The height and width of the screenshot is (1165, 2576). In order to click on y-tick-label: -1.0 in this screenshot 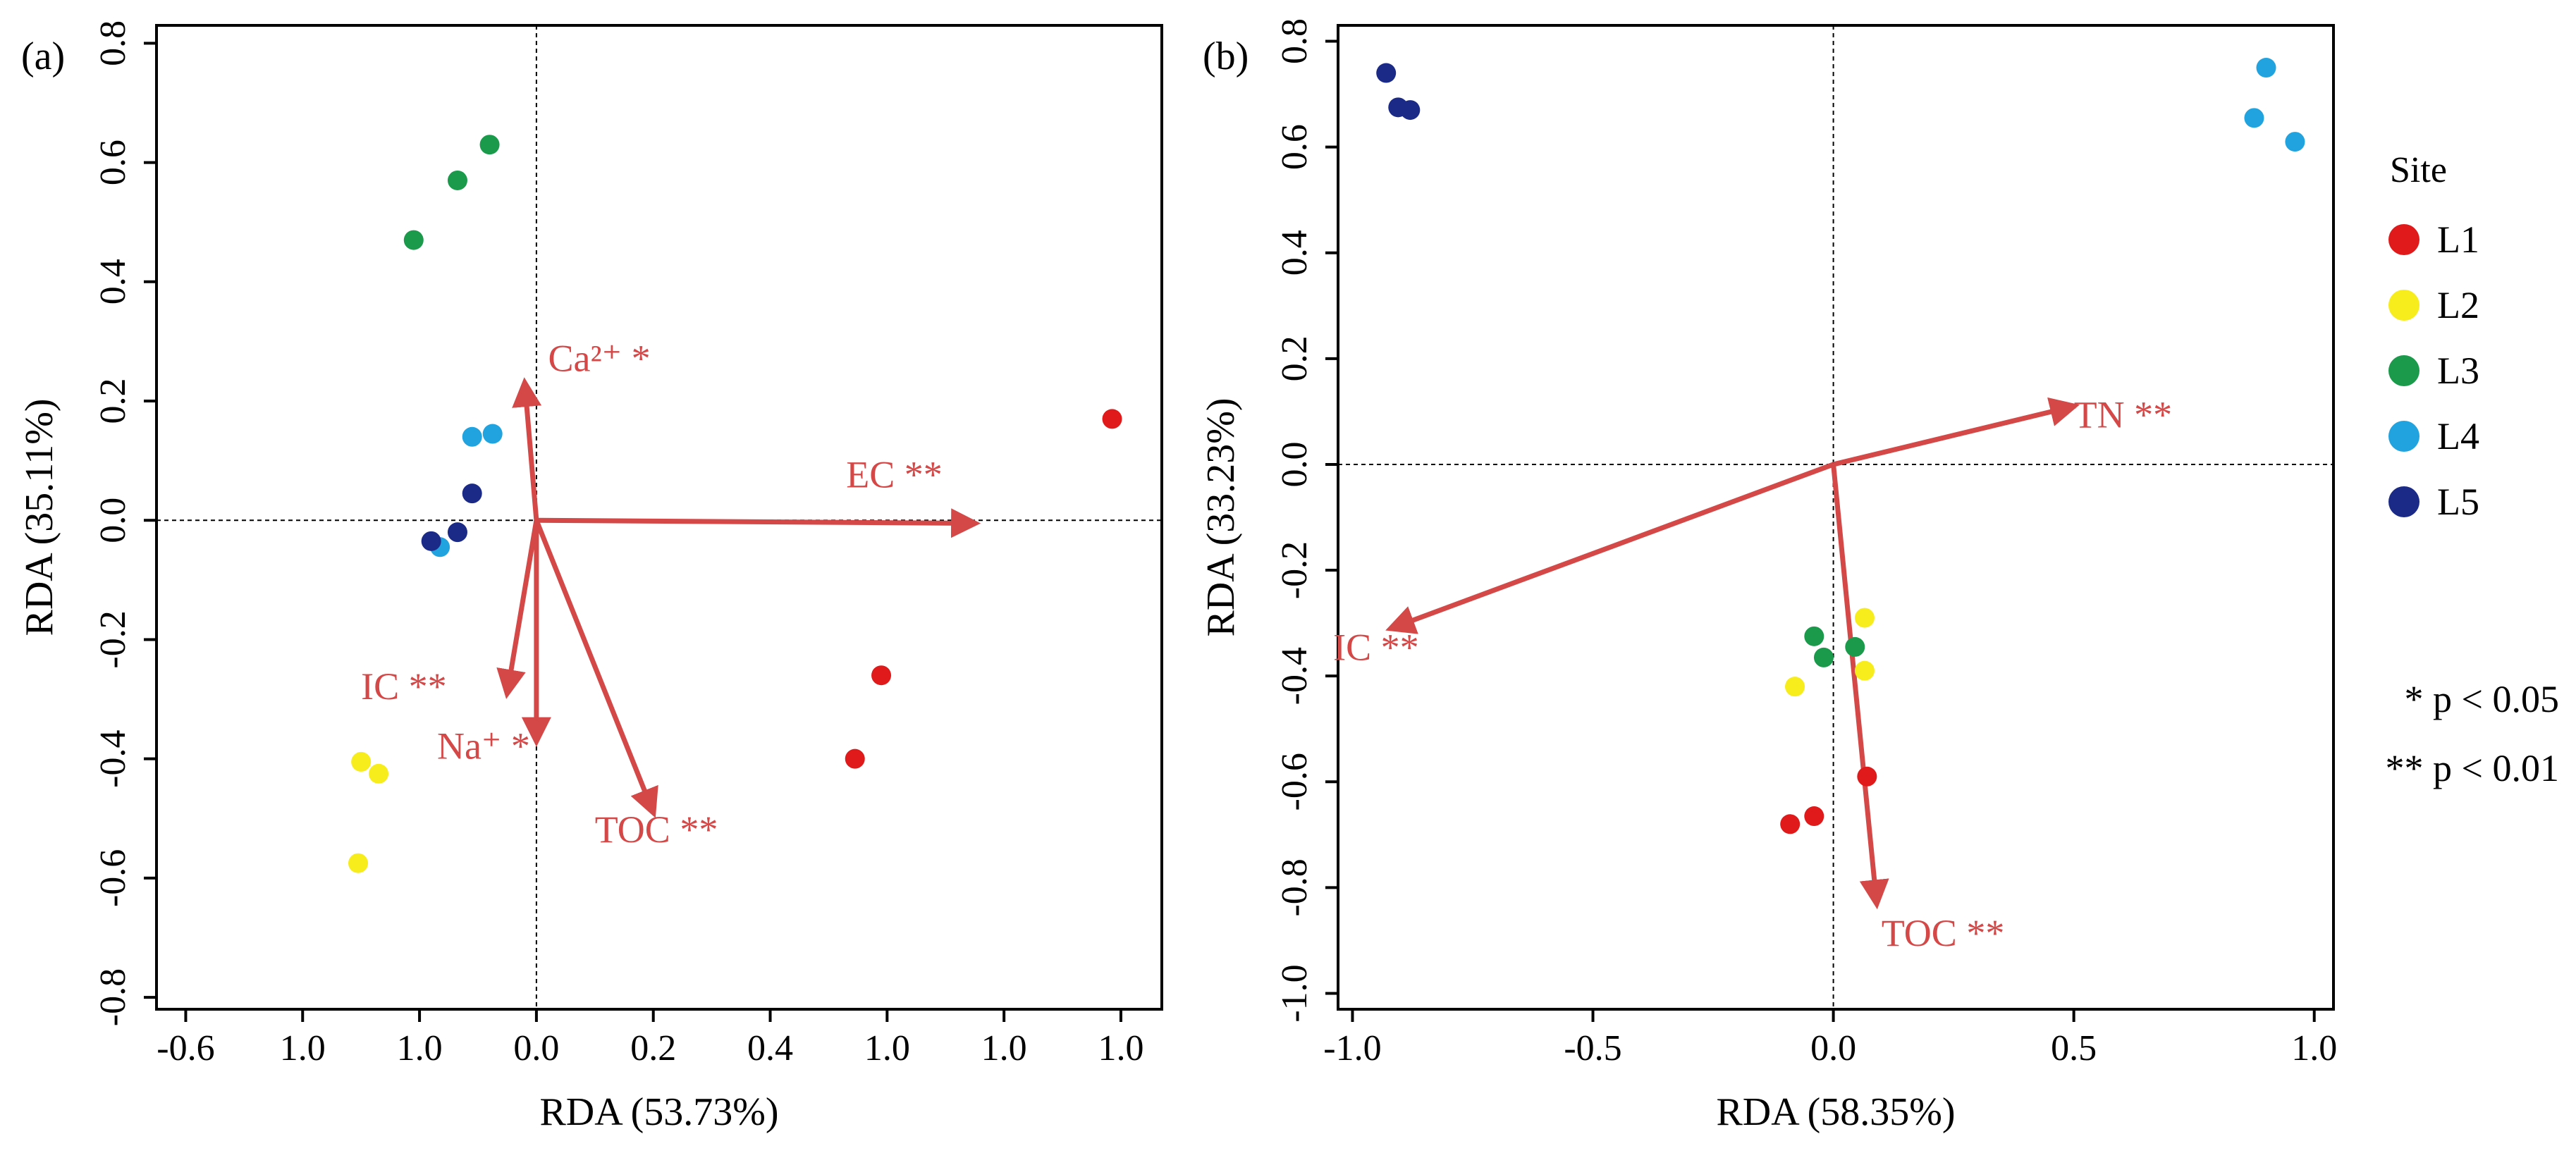, I will do `click(1295, 993)`.